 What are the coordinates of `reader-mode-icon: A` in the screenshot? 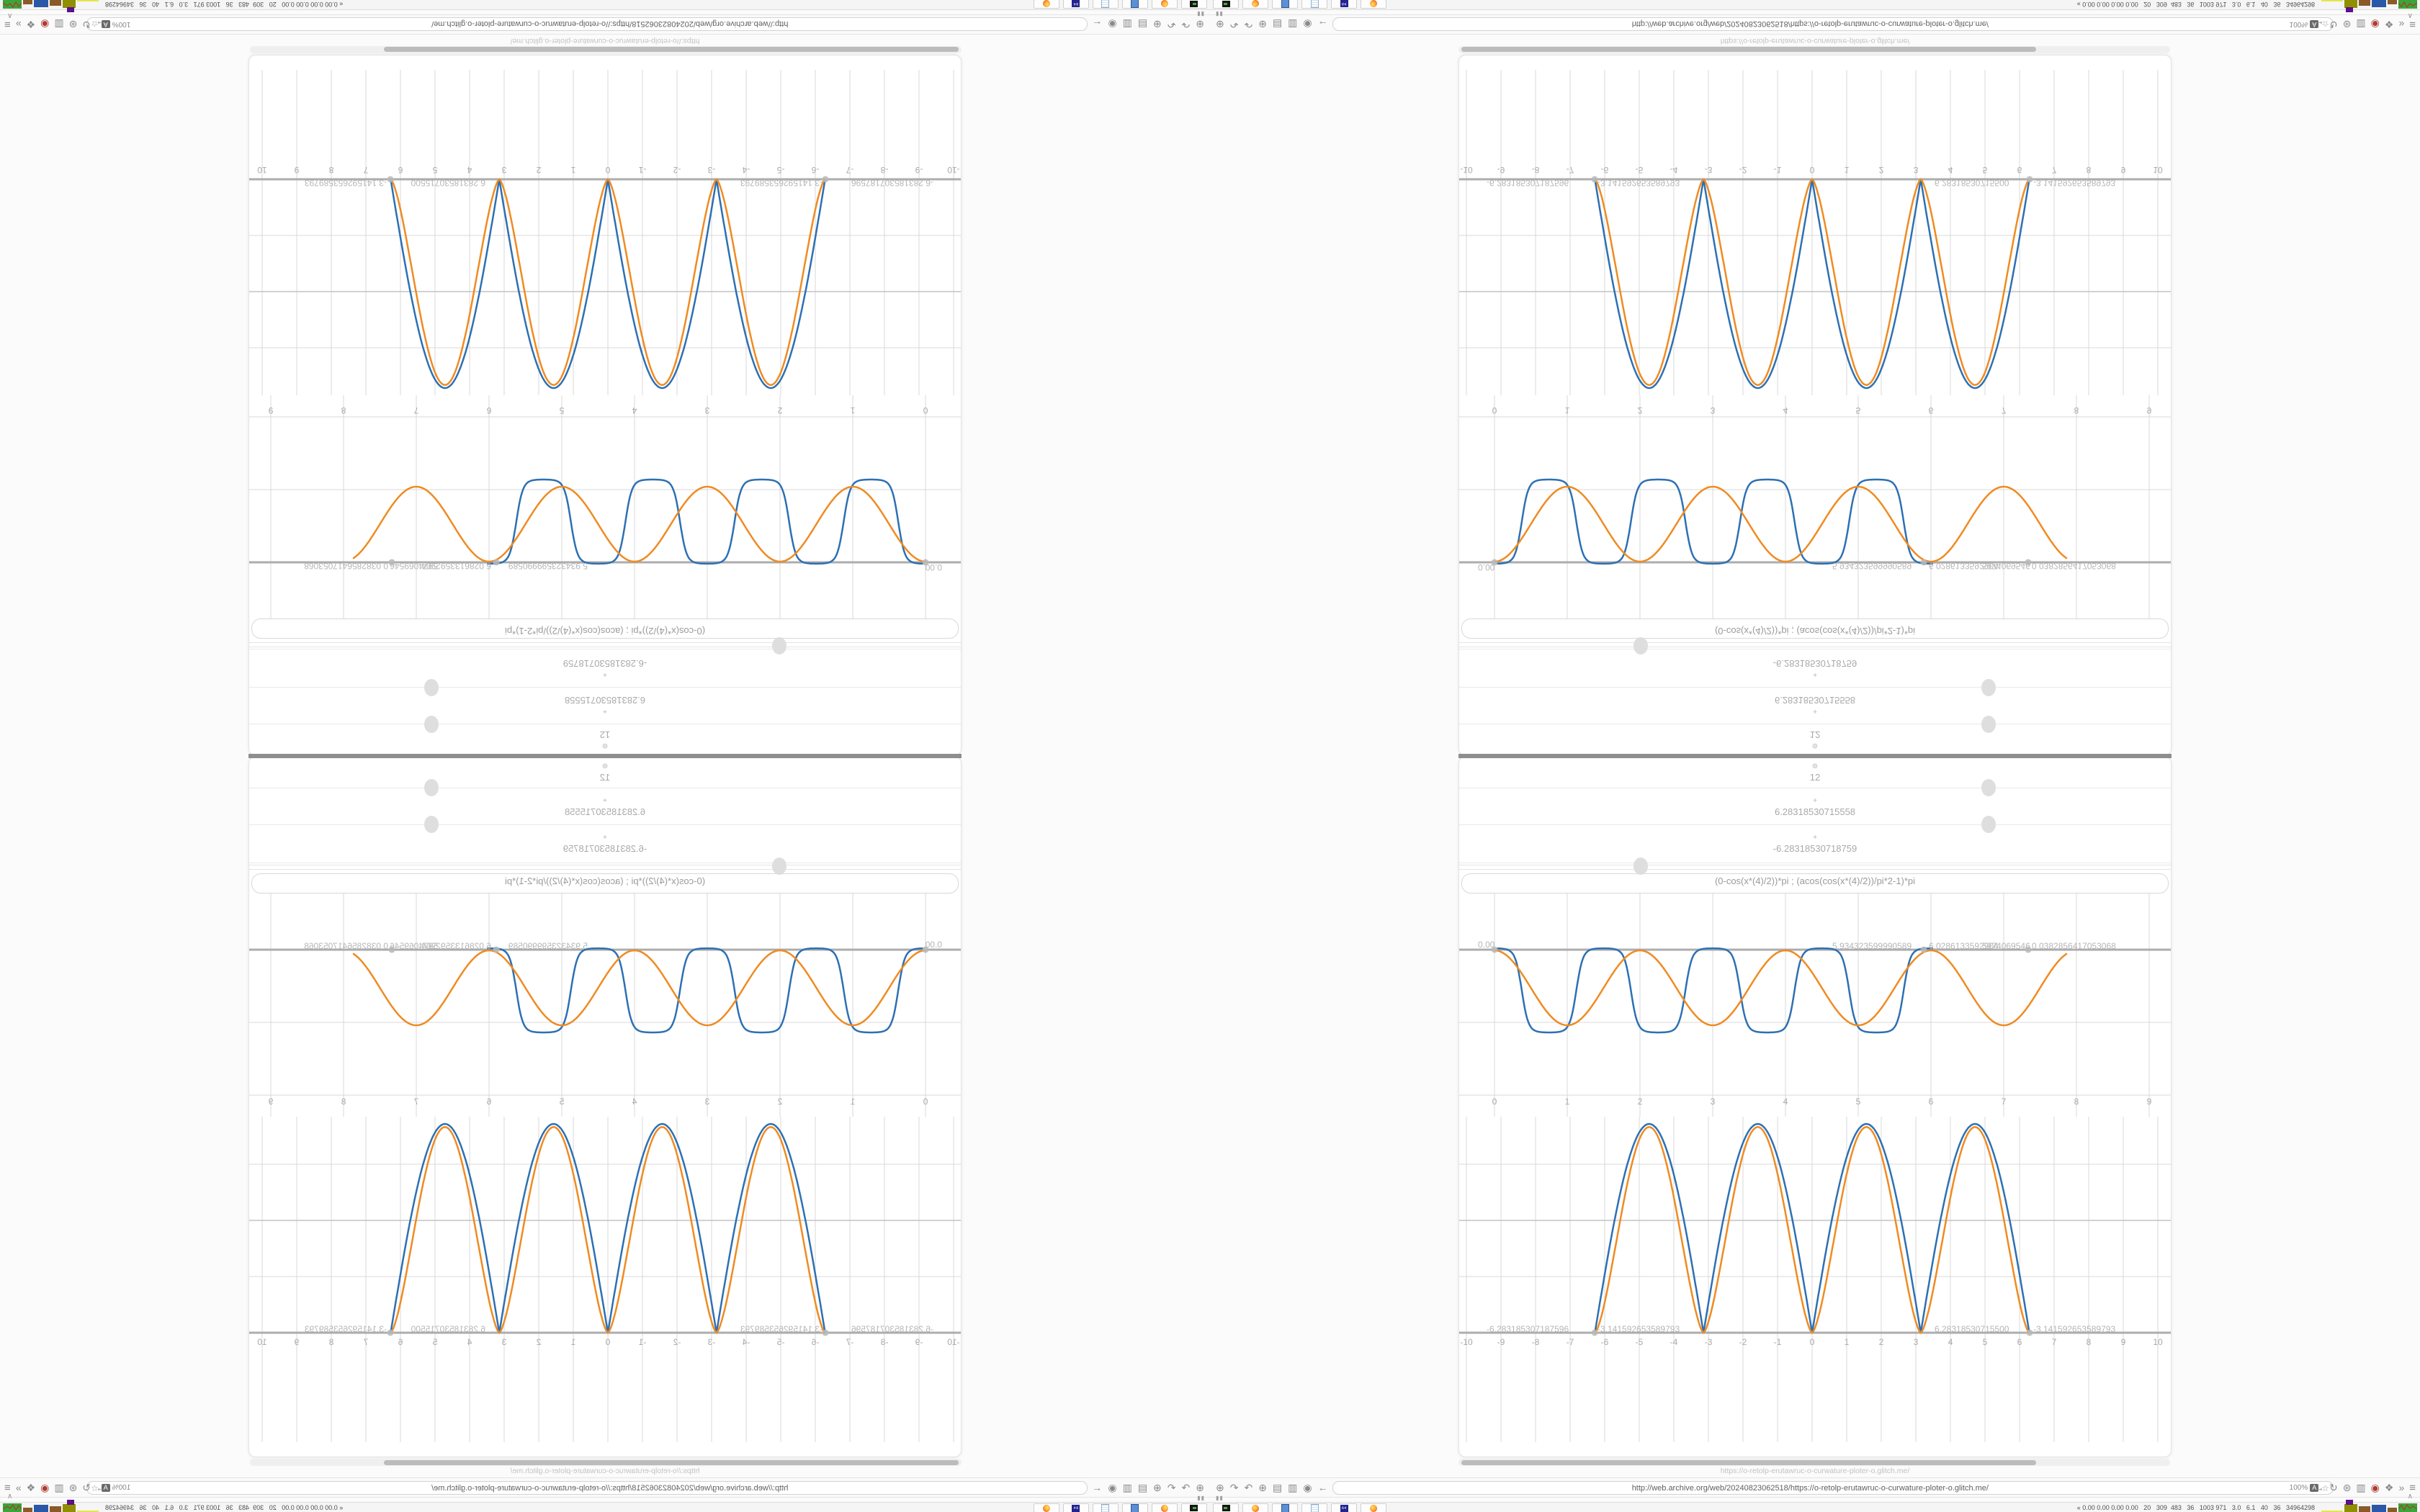 It's located at (2314, 1488).